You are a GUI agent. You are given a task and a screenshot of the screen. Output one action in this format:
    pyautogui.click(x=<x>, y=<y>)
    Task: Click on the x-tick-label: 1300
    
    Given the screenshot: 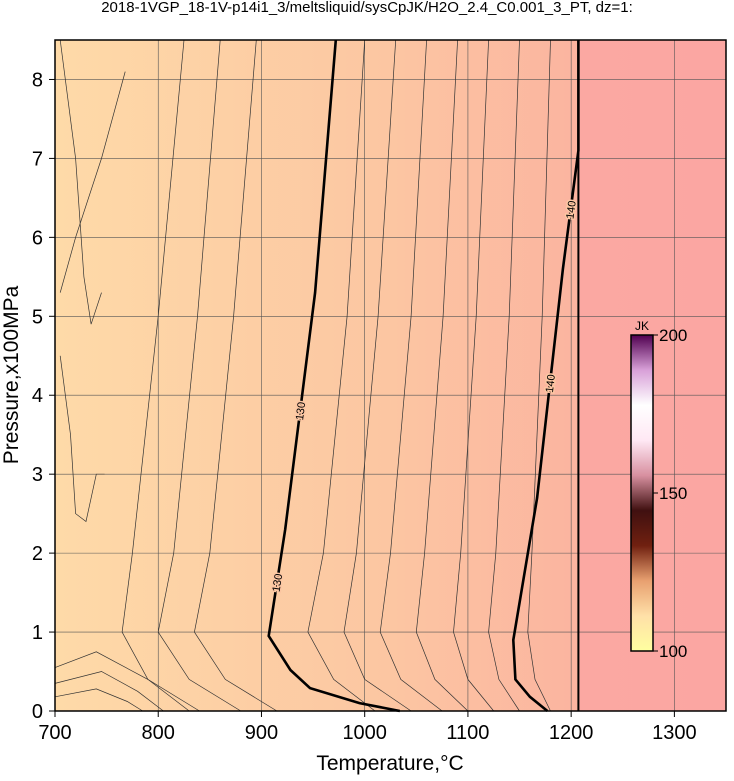 What is the action you would take?
    pyautogui.click(x=674, y=733)
    